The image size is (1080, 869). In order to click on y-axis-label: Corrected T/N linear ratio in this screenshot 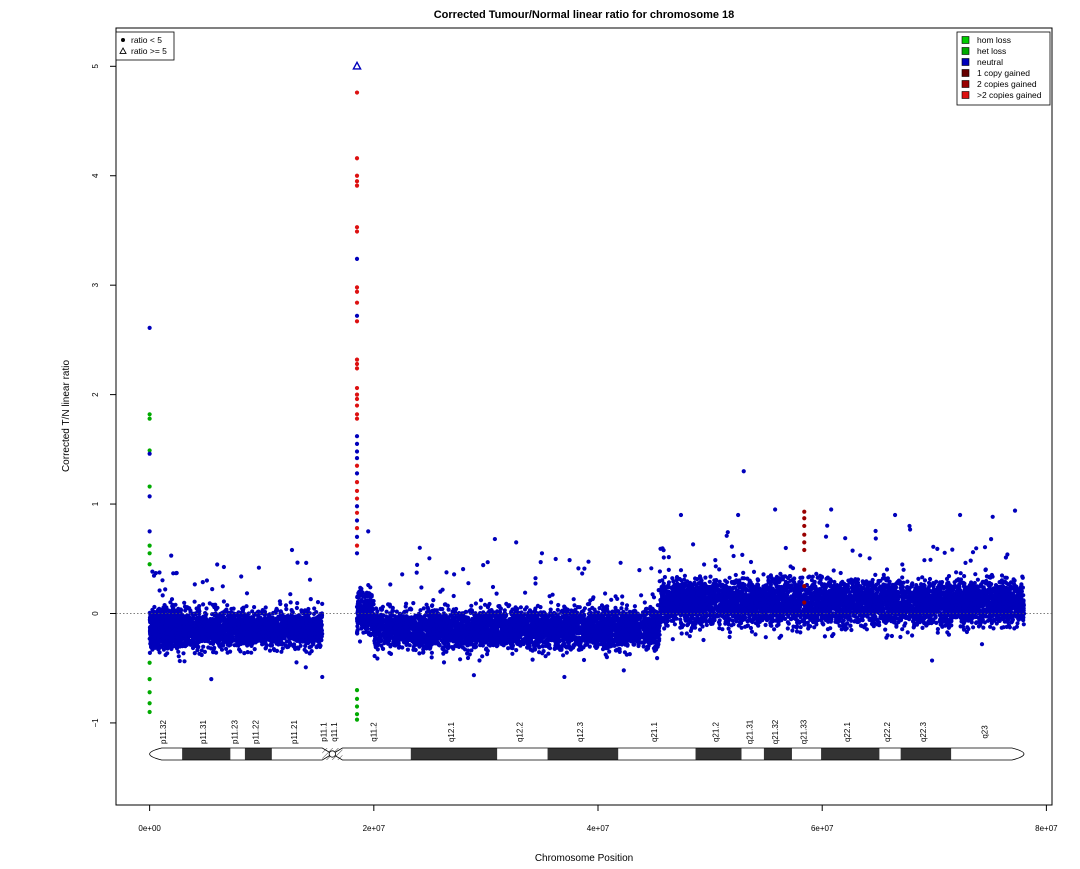, I will do `click(66, 416)`.